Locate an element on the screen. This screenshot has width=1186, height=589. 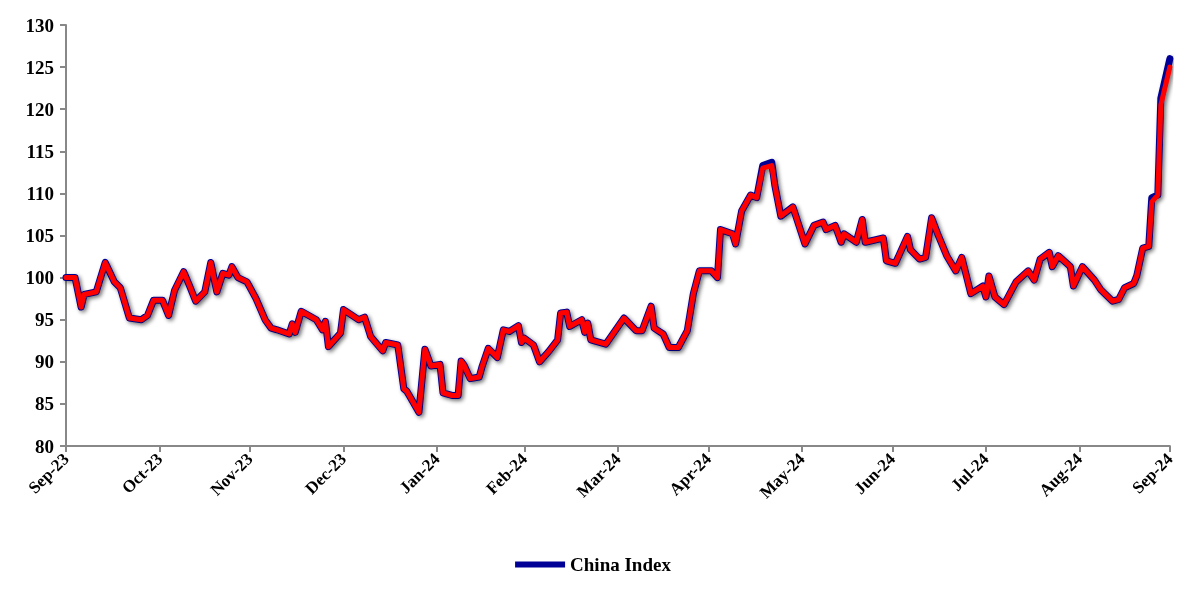
y-tick-label: 120 is located at coordinates (39, 109).